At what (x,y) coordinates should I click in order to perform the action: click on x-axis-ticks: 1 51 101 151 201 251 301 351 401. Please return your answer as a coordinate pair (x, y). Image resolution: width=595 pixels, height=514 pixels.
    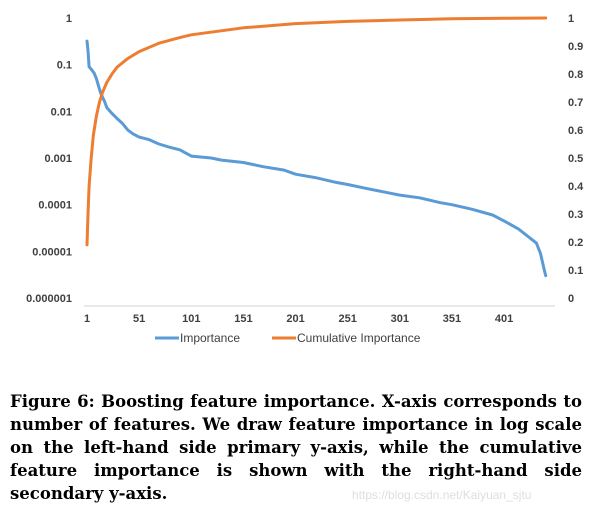
    Looking at the image, I should click on (298, 319).